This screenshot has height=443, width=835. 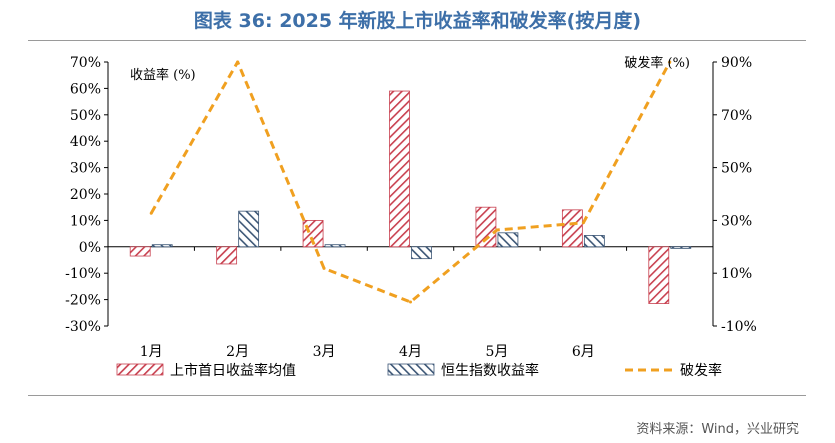 What do you see at coordinates (163, 75) in the screenshot?
I see `left-axis-title: 收益率 (%)` at bounding box center [163, 75].